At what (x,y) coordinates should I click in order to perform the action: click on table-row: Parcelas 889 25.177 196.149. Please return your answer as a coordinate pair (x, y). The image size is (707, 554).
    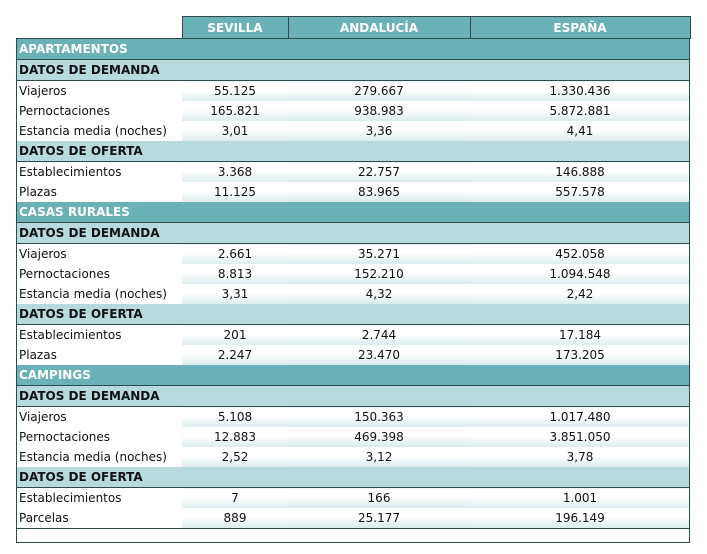
    Looking at the image, I should click on (353, 518).